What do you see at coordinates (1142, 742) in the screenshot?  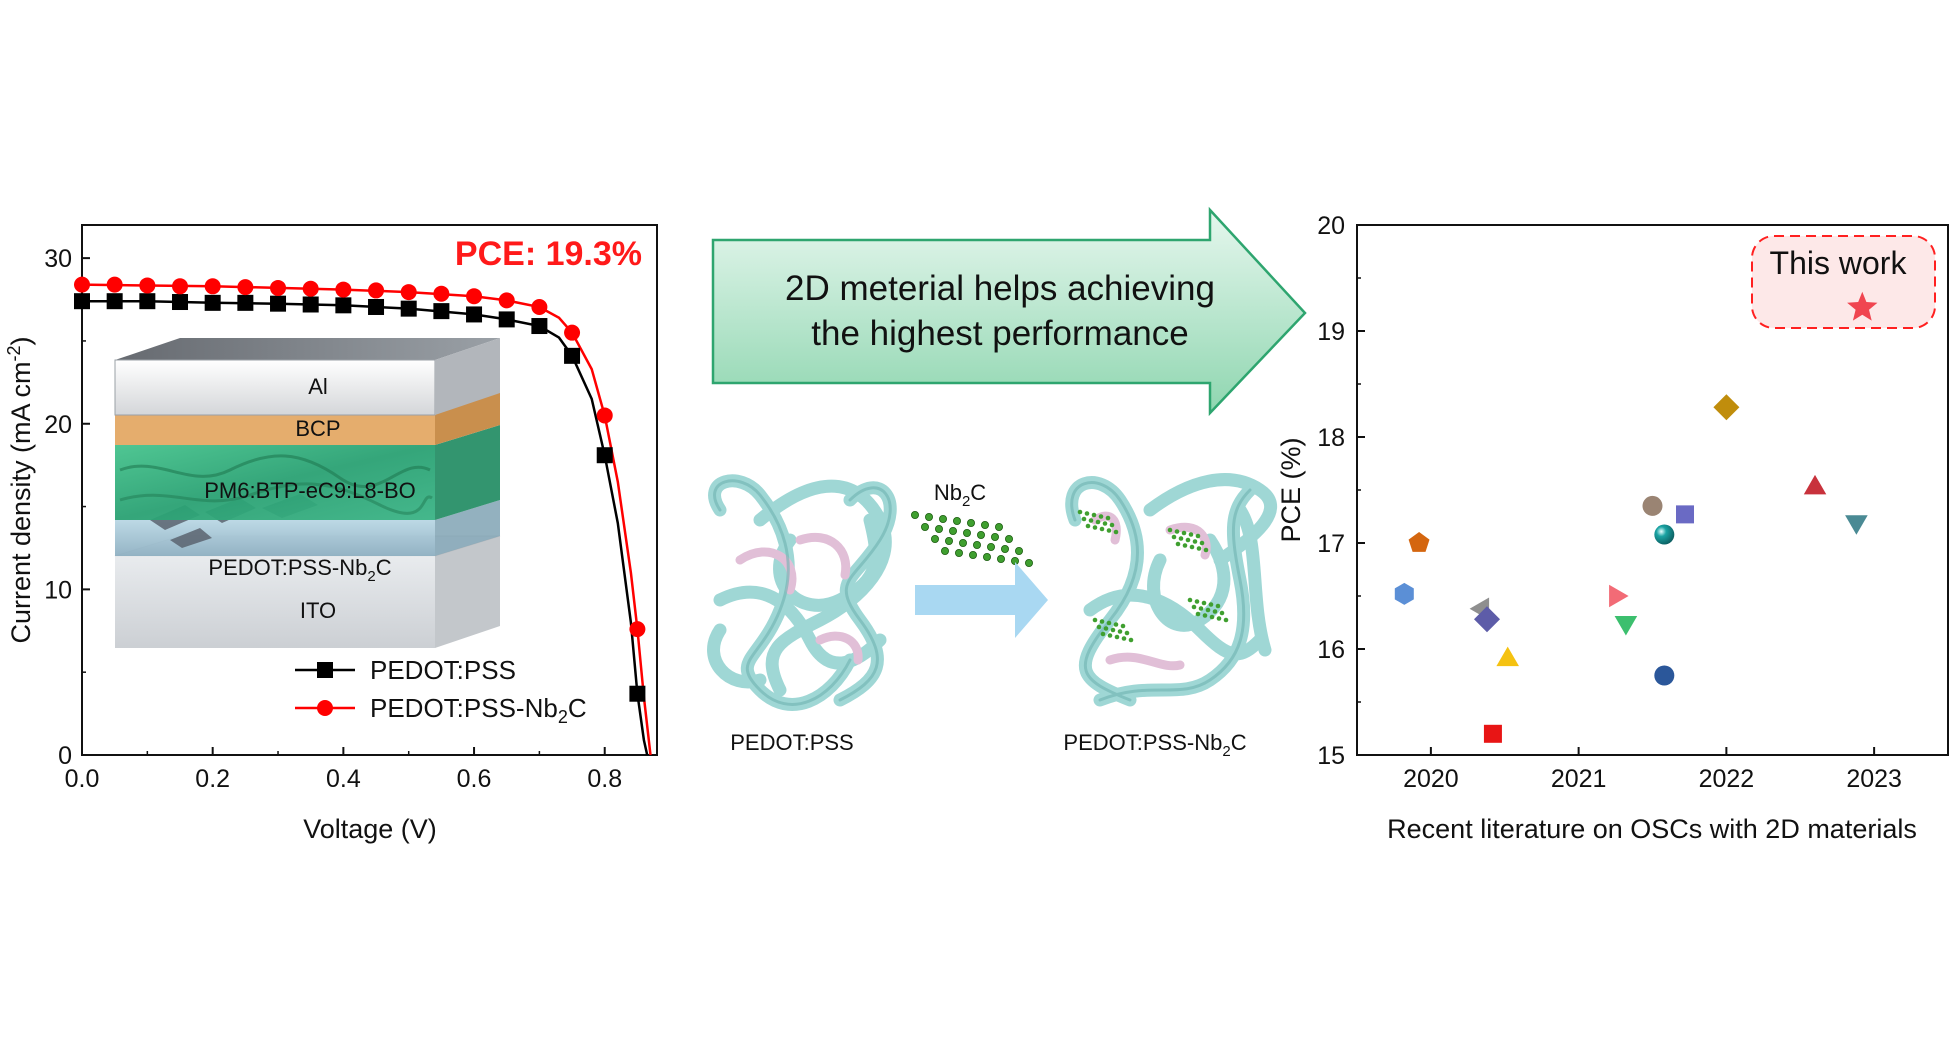 I see `right-polymer-label-main: PEDOT:PSS-Nb` at bounding box center [1142, 742].